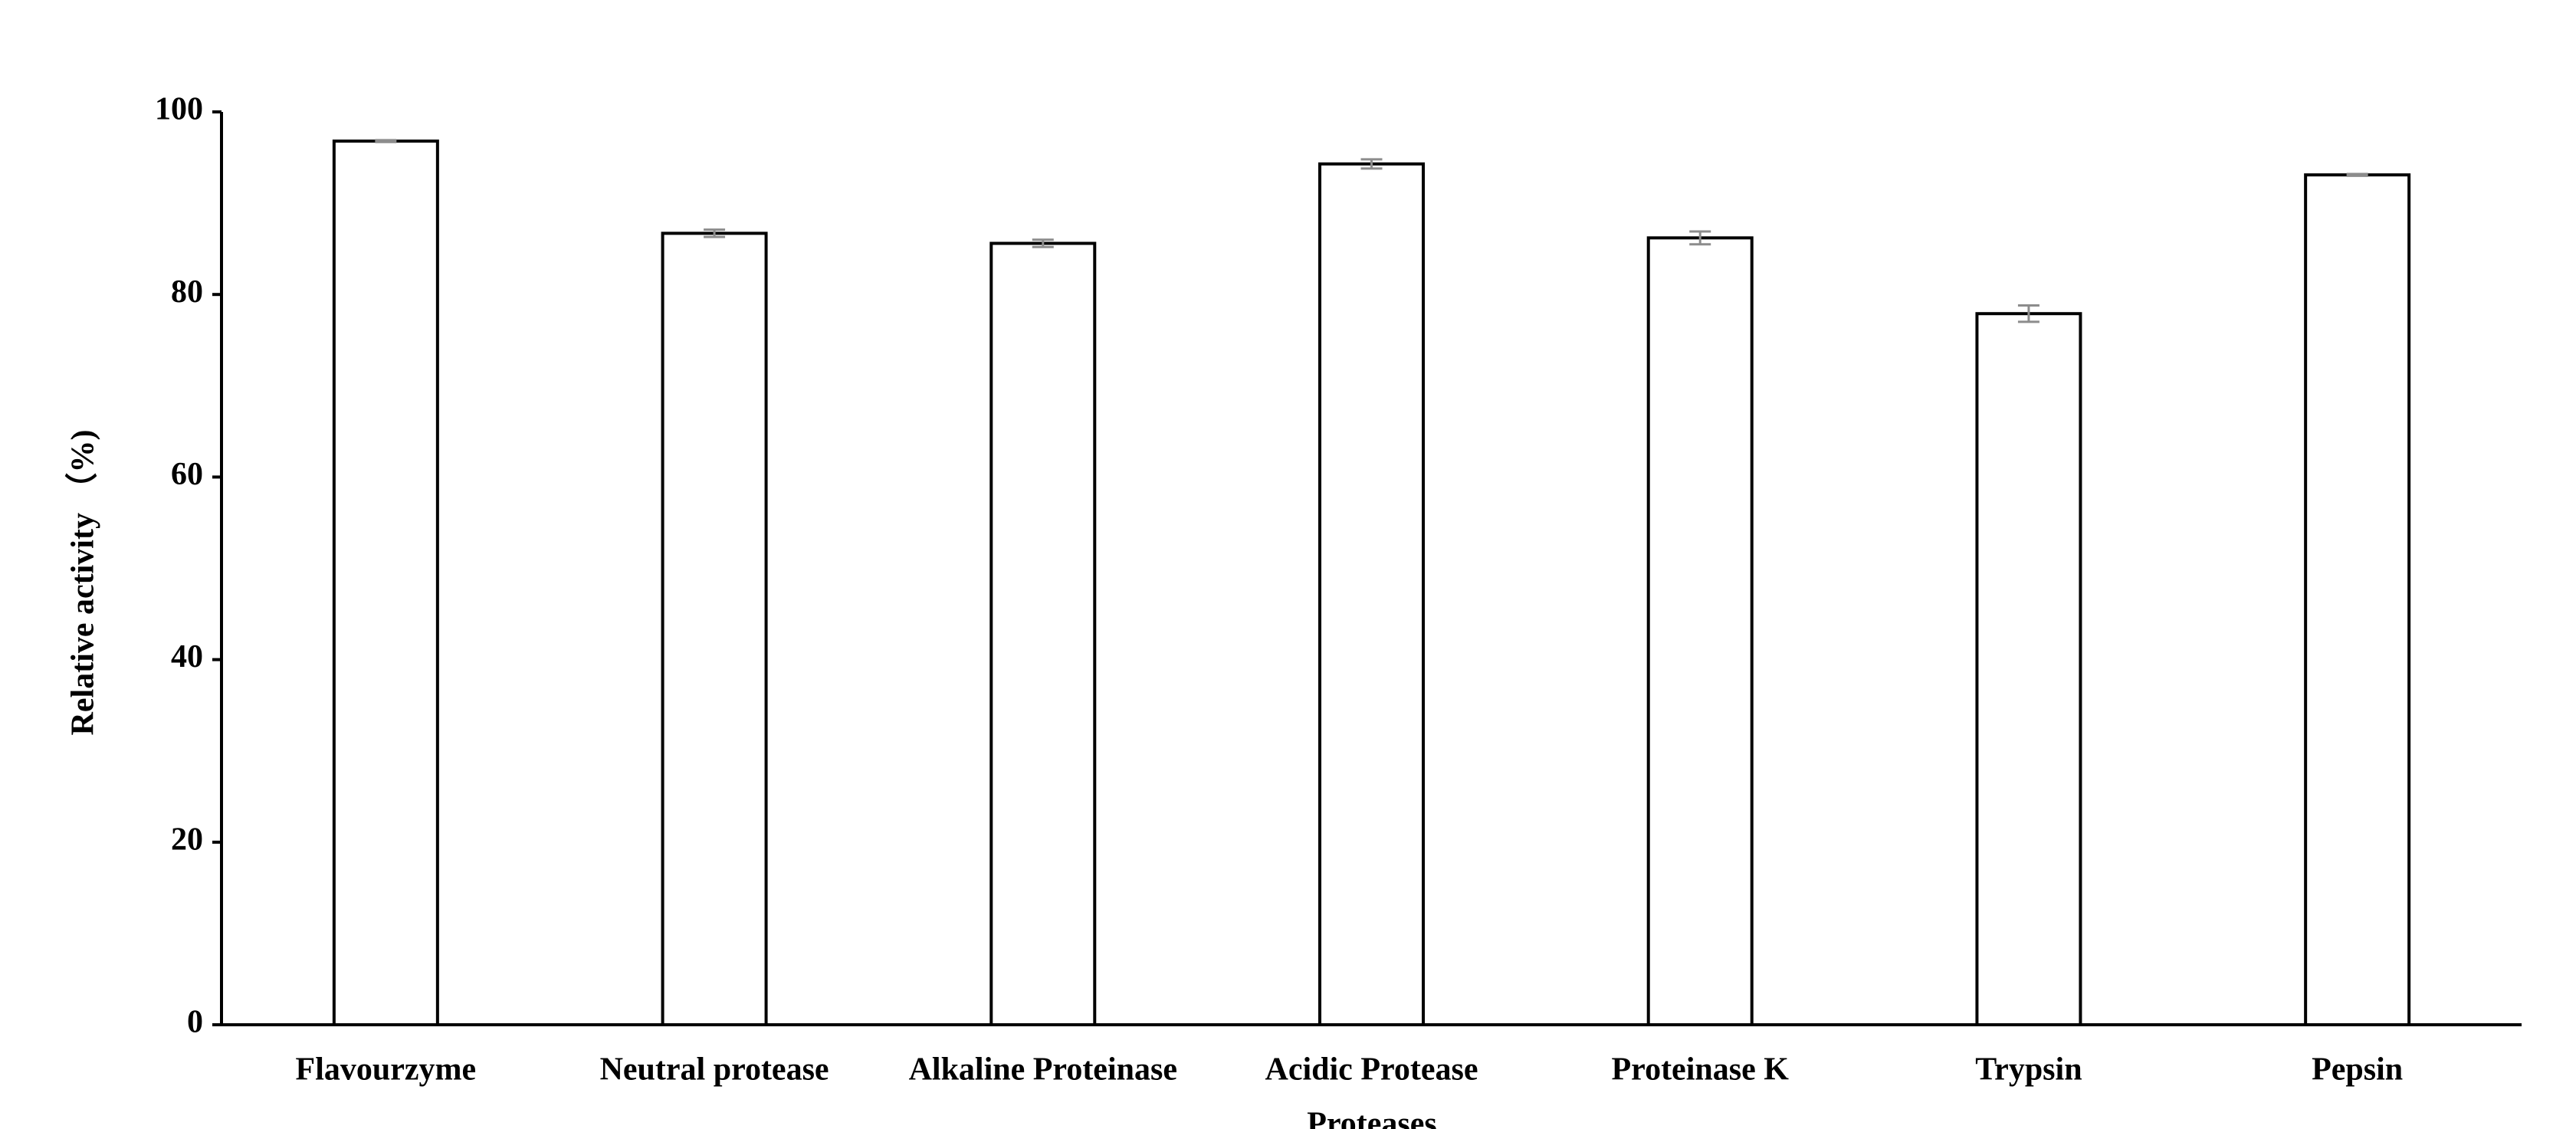 The width and height of the screenshot is (2576, 1129). Describe the element at coordinates (1372, 1118) in the screenshot. I see `x-axis-label: Proteases` at that location.